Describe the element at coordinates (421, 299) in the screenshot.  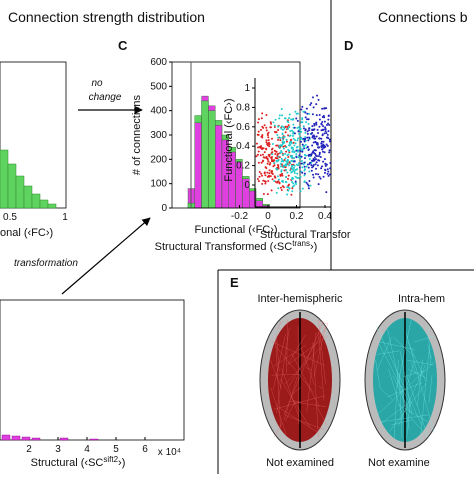
I see `brain-title: Intra-hem` at that location.